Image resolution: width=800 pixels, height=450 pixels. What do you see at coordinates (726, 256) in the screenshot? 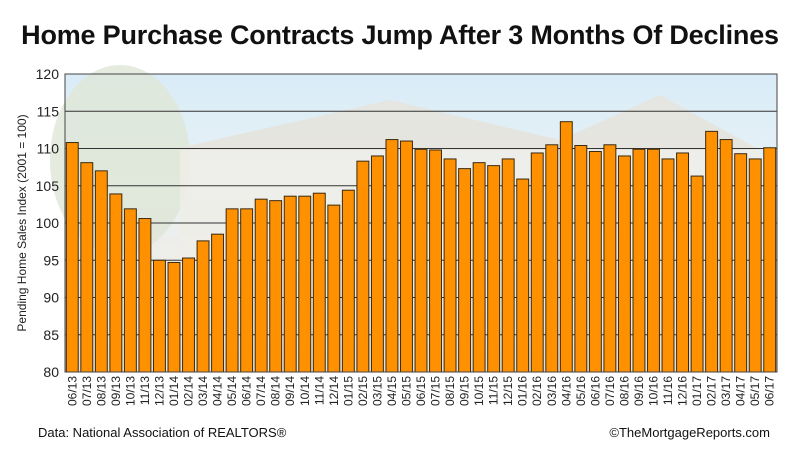
I see `bar-03/17` at bounding box center [726, 256].